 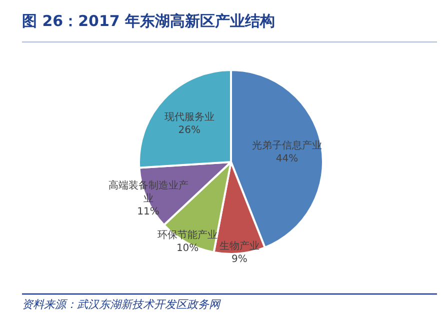 I want to click on slice-label: 生物产业, so click(x=239, y=246).